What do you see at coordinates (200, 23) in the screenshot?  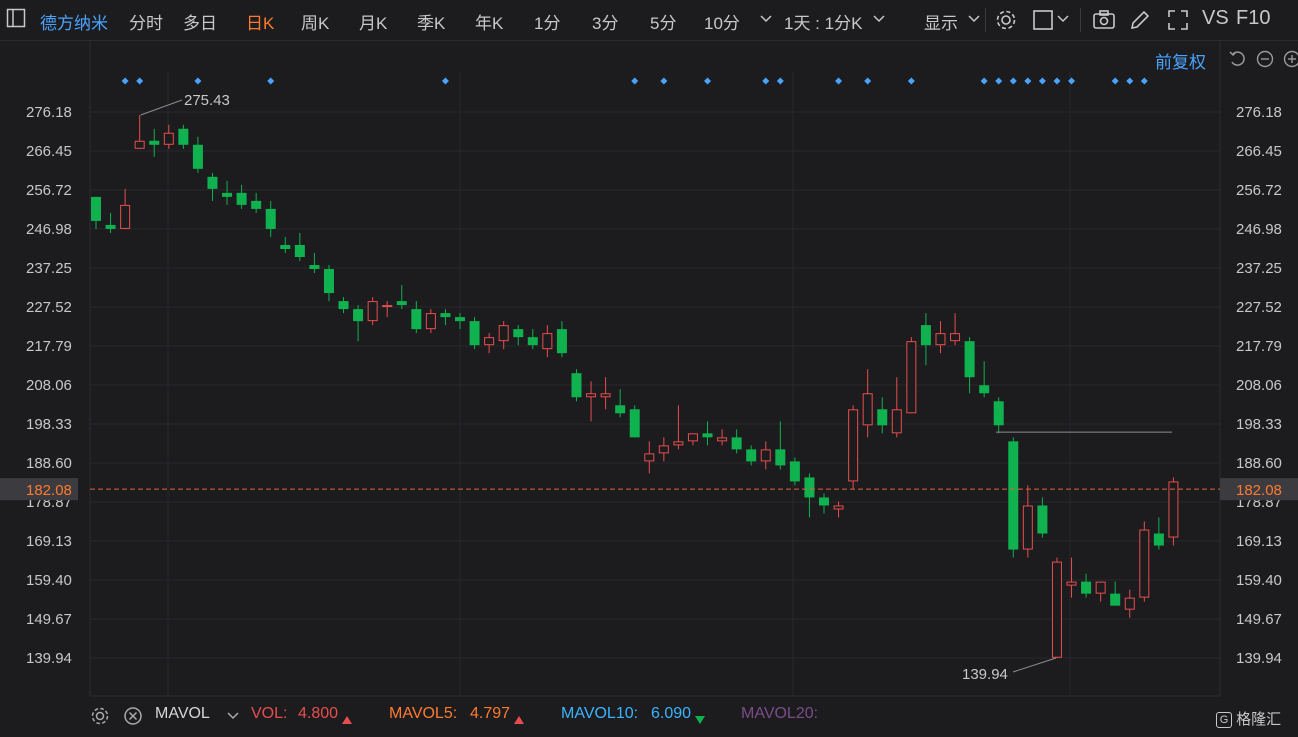 I see `tab-1: 多日` at bounding box center [200, 23].